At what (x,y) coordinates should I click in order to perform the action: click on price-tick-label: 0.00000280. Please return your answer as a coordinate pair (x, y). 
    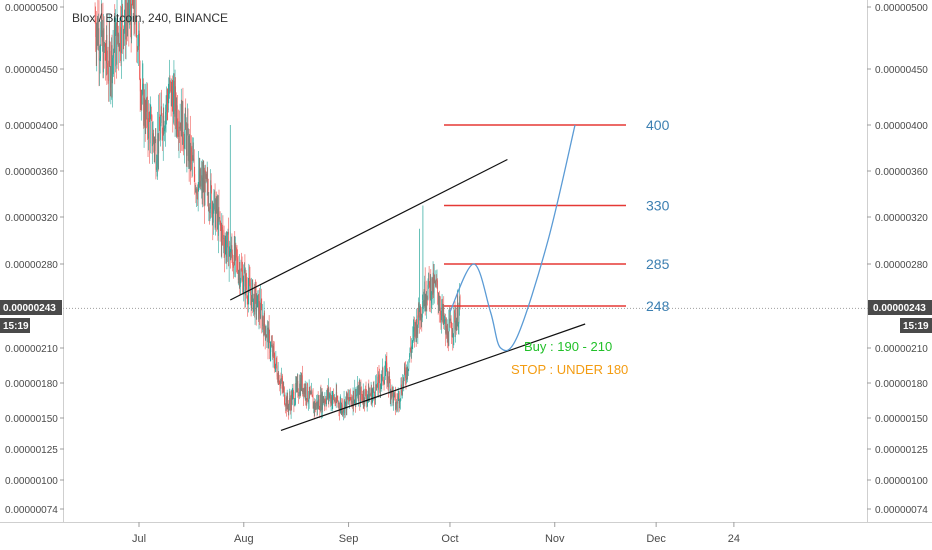
    Looking at the image, I should click on (31, 265).